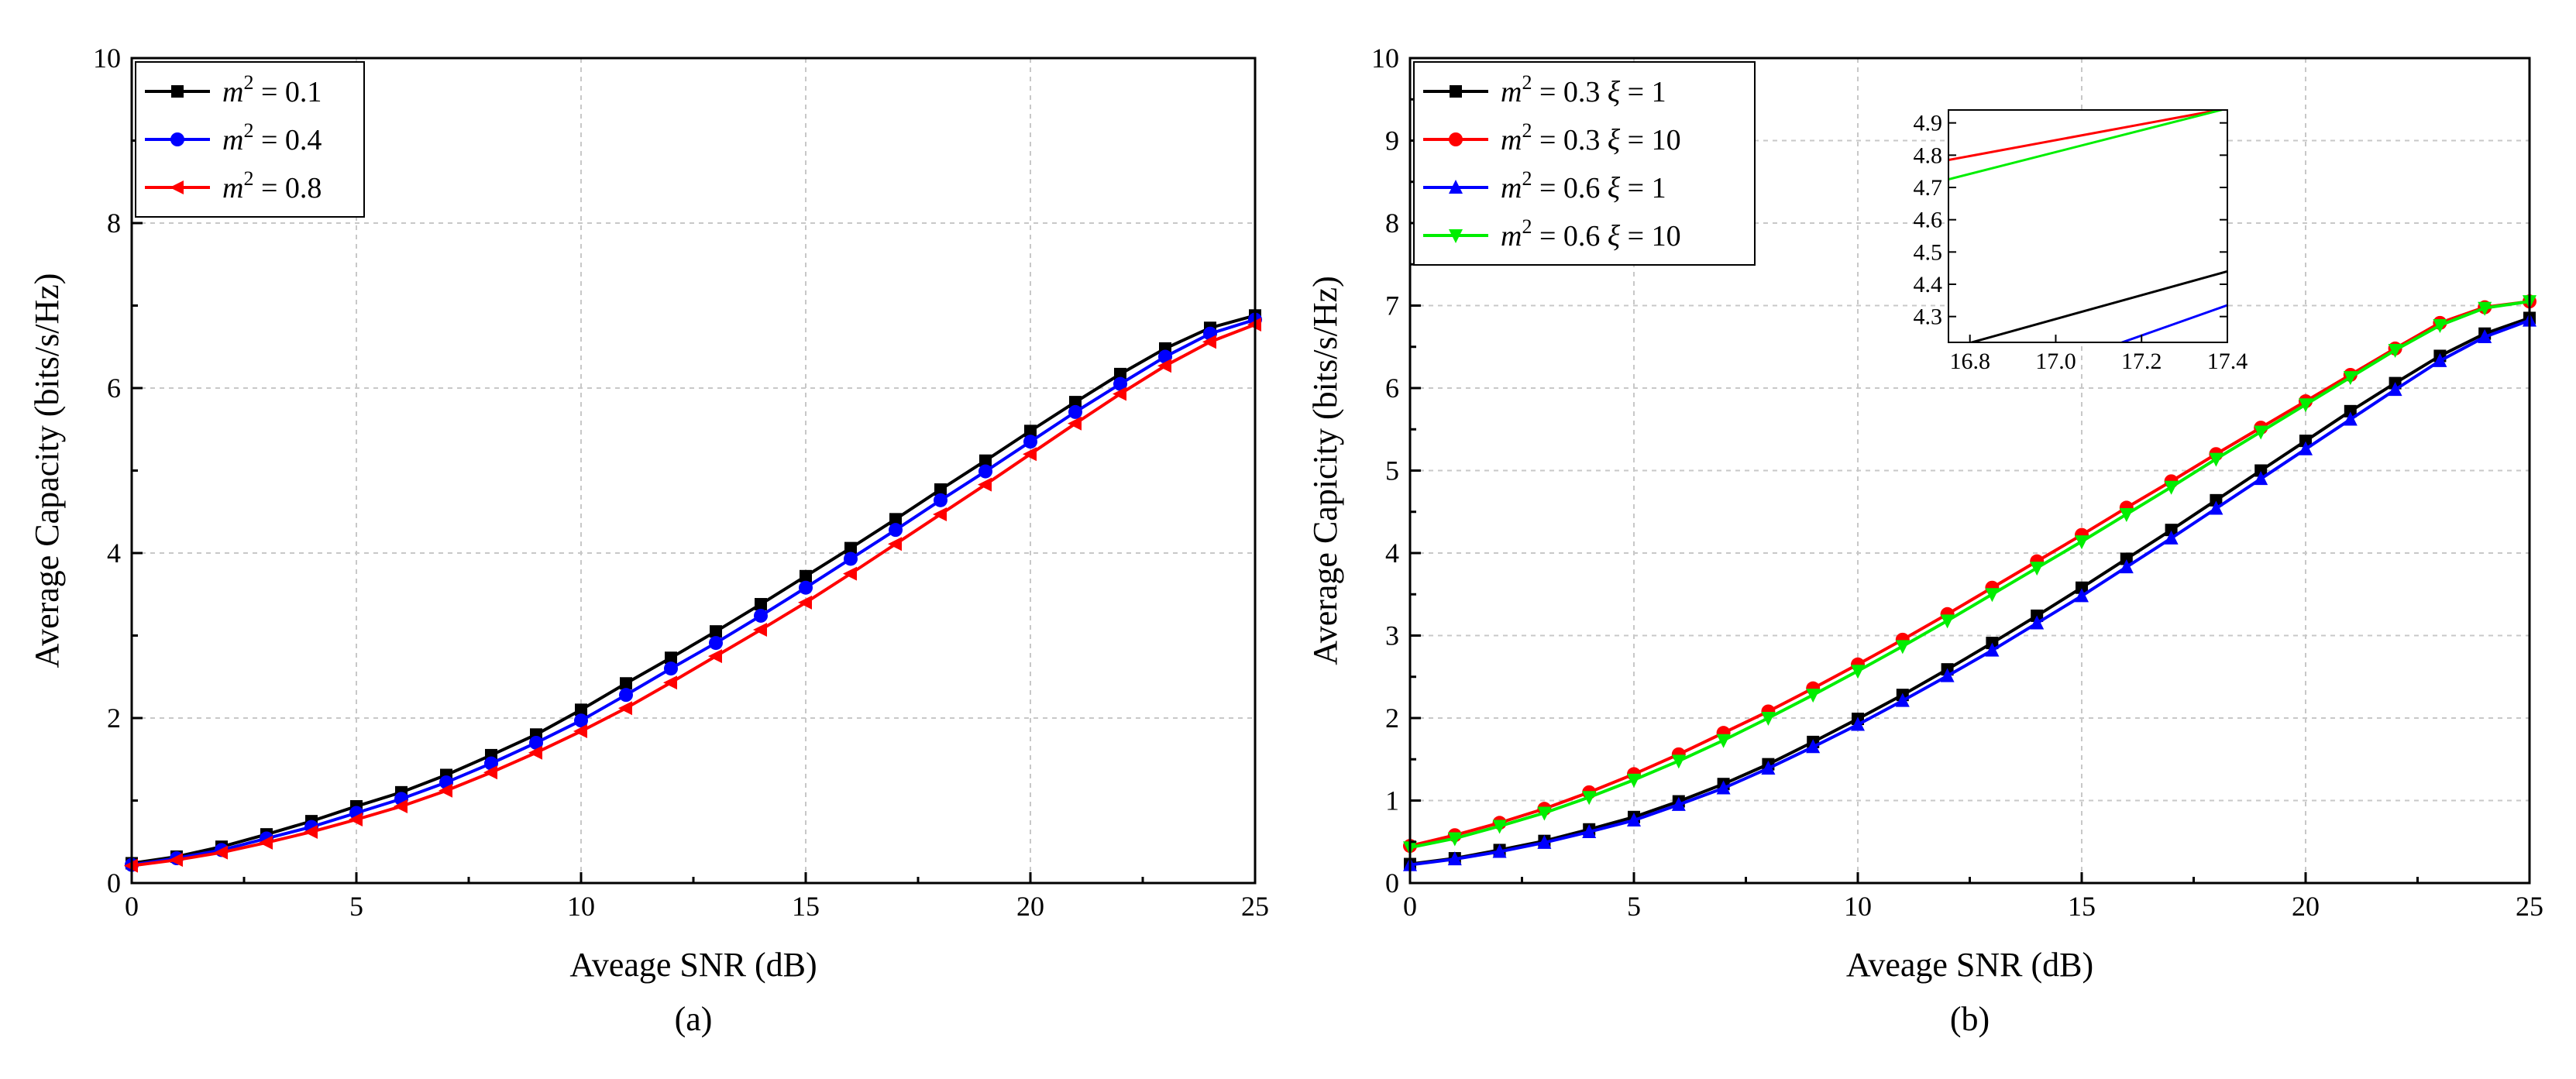  I want to click on b-y-tick-label-8: 8, so click(1392, 224).